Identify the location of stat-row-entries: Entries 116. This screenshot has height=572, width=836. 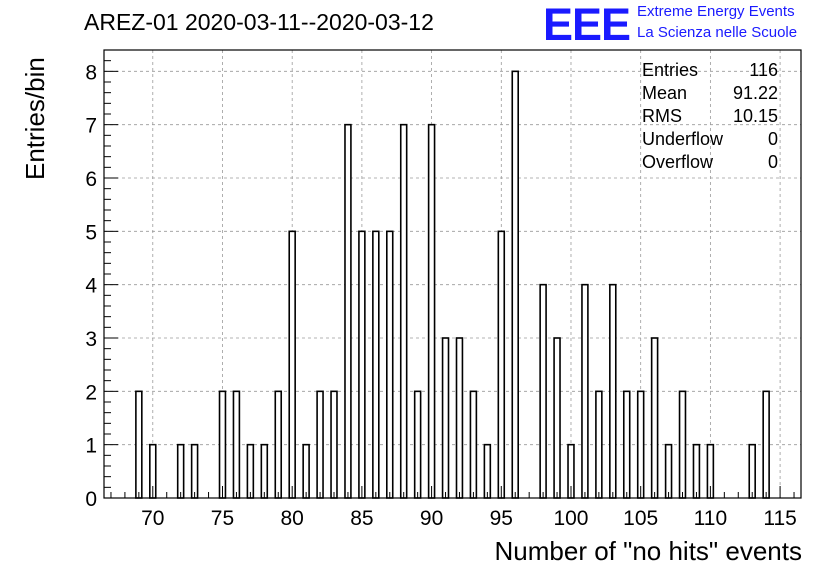
(711, 70).